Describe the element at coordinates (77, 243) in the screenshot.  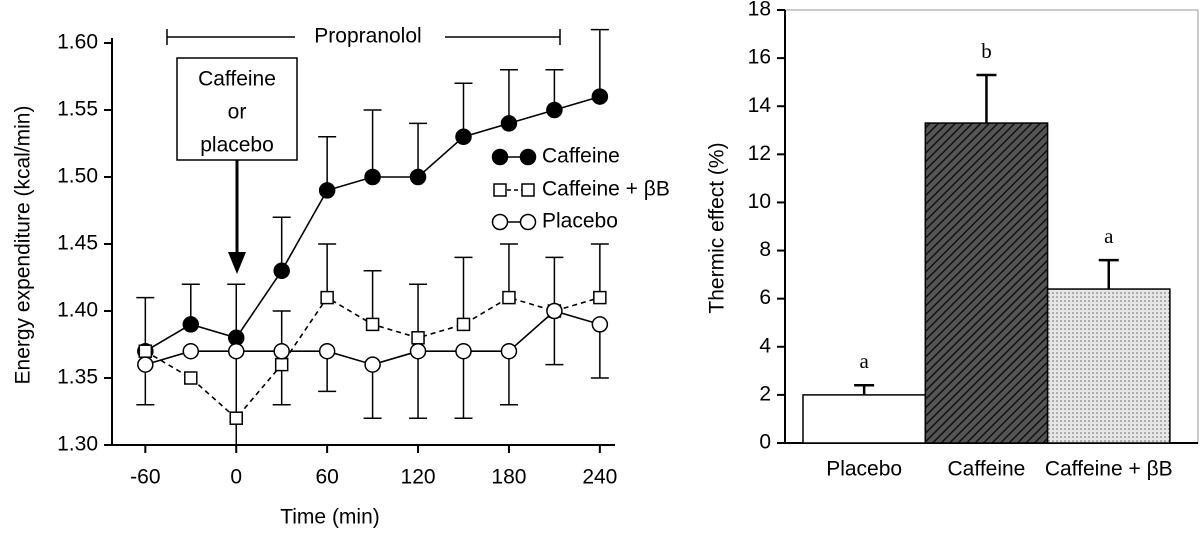
I see `y-tick-label: 1.45` at that location.